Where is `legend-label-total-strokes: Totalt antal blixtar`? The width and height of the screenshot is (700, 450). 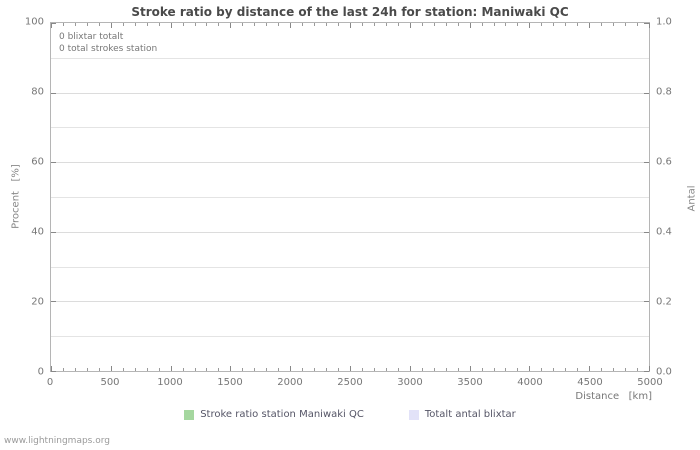 legend-label-total-strokes: Totalt antal blixtar is located at coordinates (470, 414).